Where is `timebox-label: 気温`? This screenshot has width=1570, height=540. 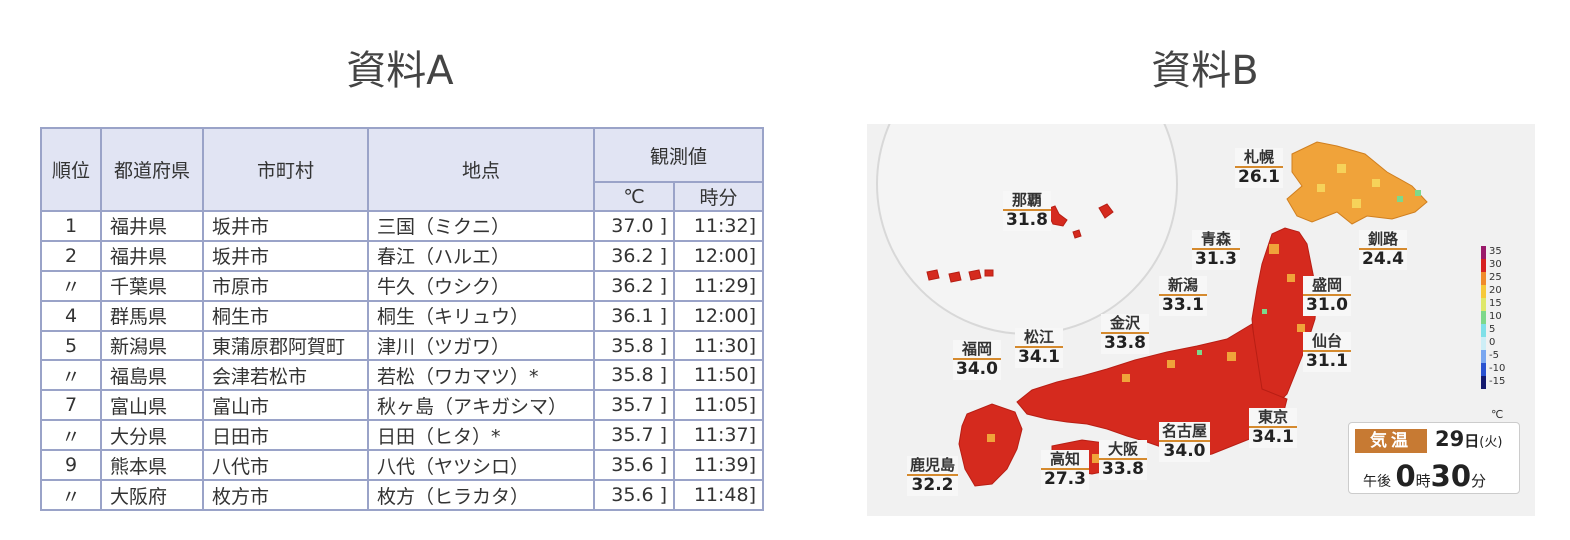 timebox-label: 気温 is located at coordinates (1391, 441).